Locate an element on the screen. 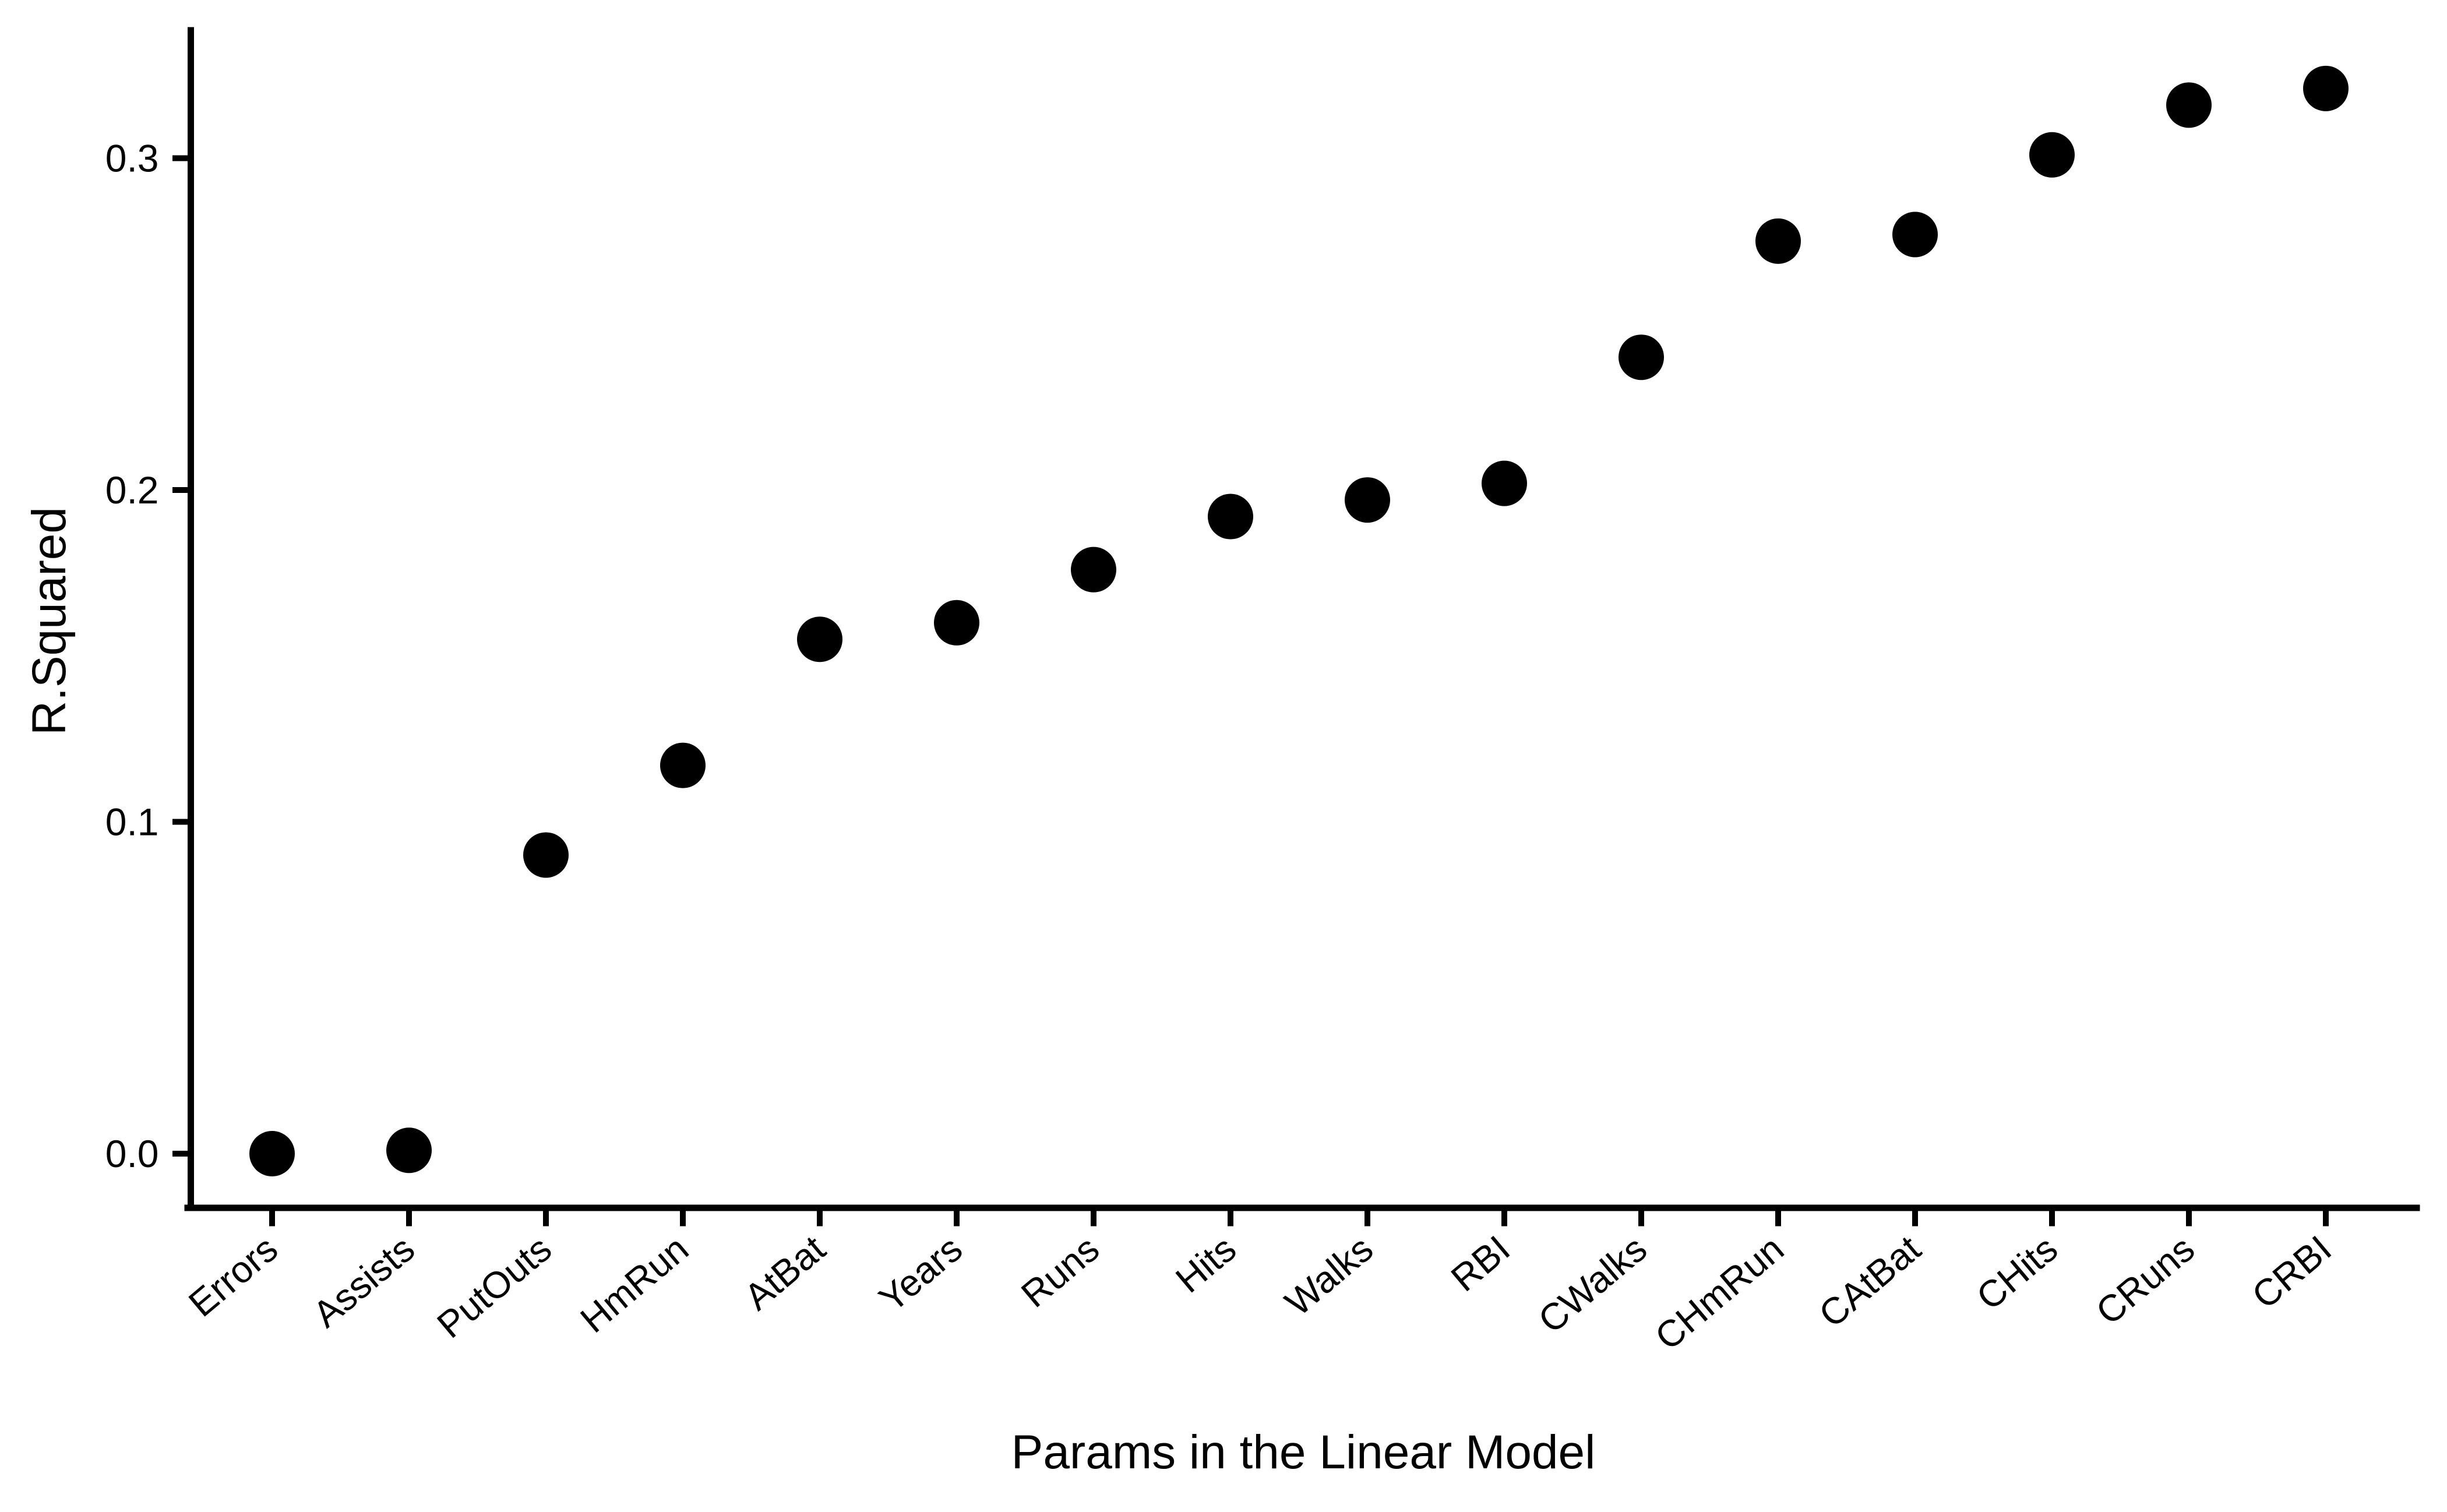  category-label: CHmRun is located at coordinates (1719, 1293).